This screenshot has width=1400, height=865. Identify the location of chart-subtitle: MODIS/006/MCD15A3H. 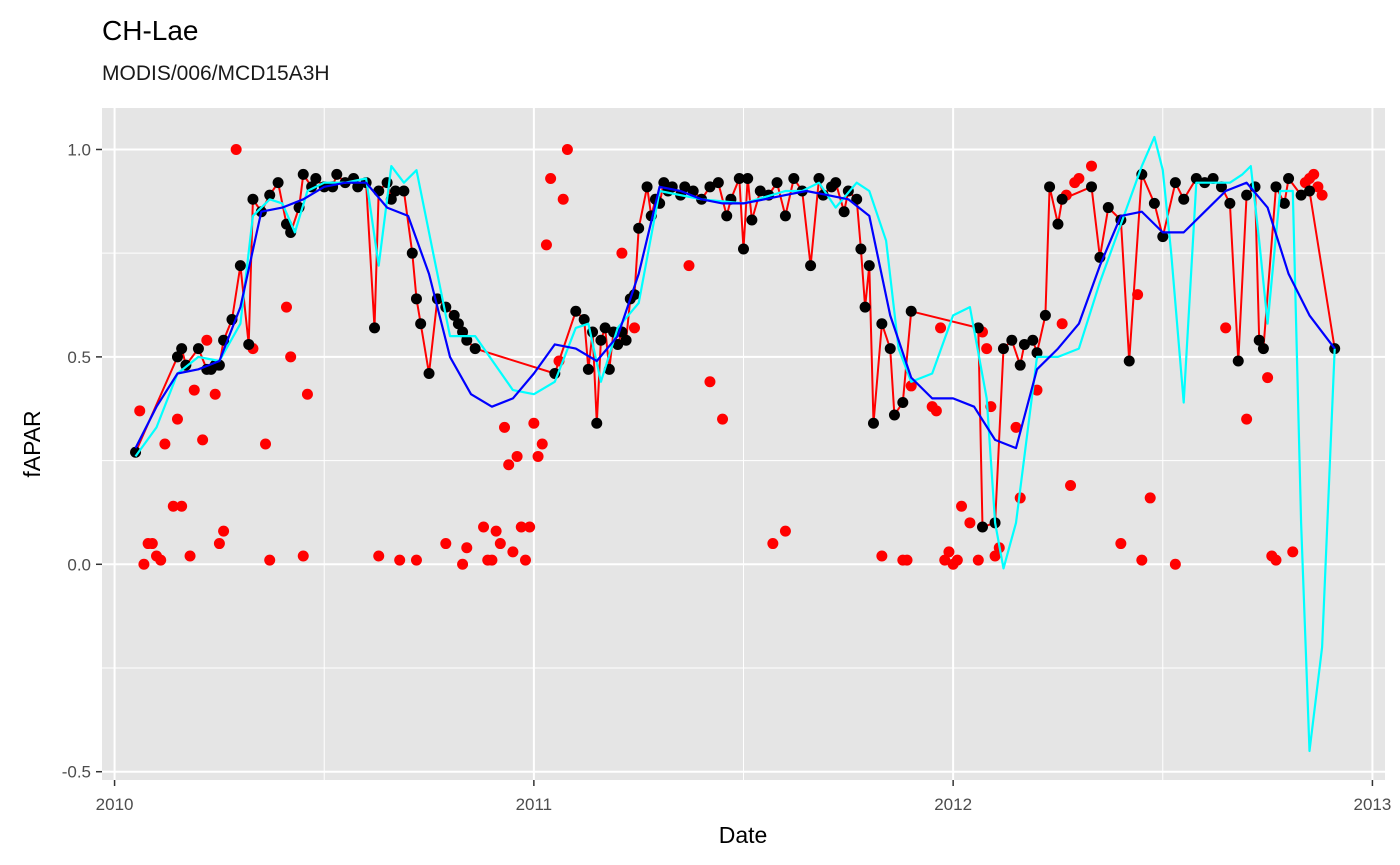
(216, 73).